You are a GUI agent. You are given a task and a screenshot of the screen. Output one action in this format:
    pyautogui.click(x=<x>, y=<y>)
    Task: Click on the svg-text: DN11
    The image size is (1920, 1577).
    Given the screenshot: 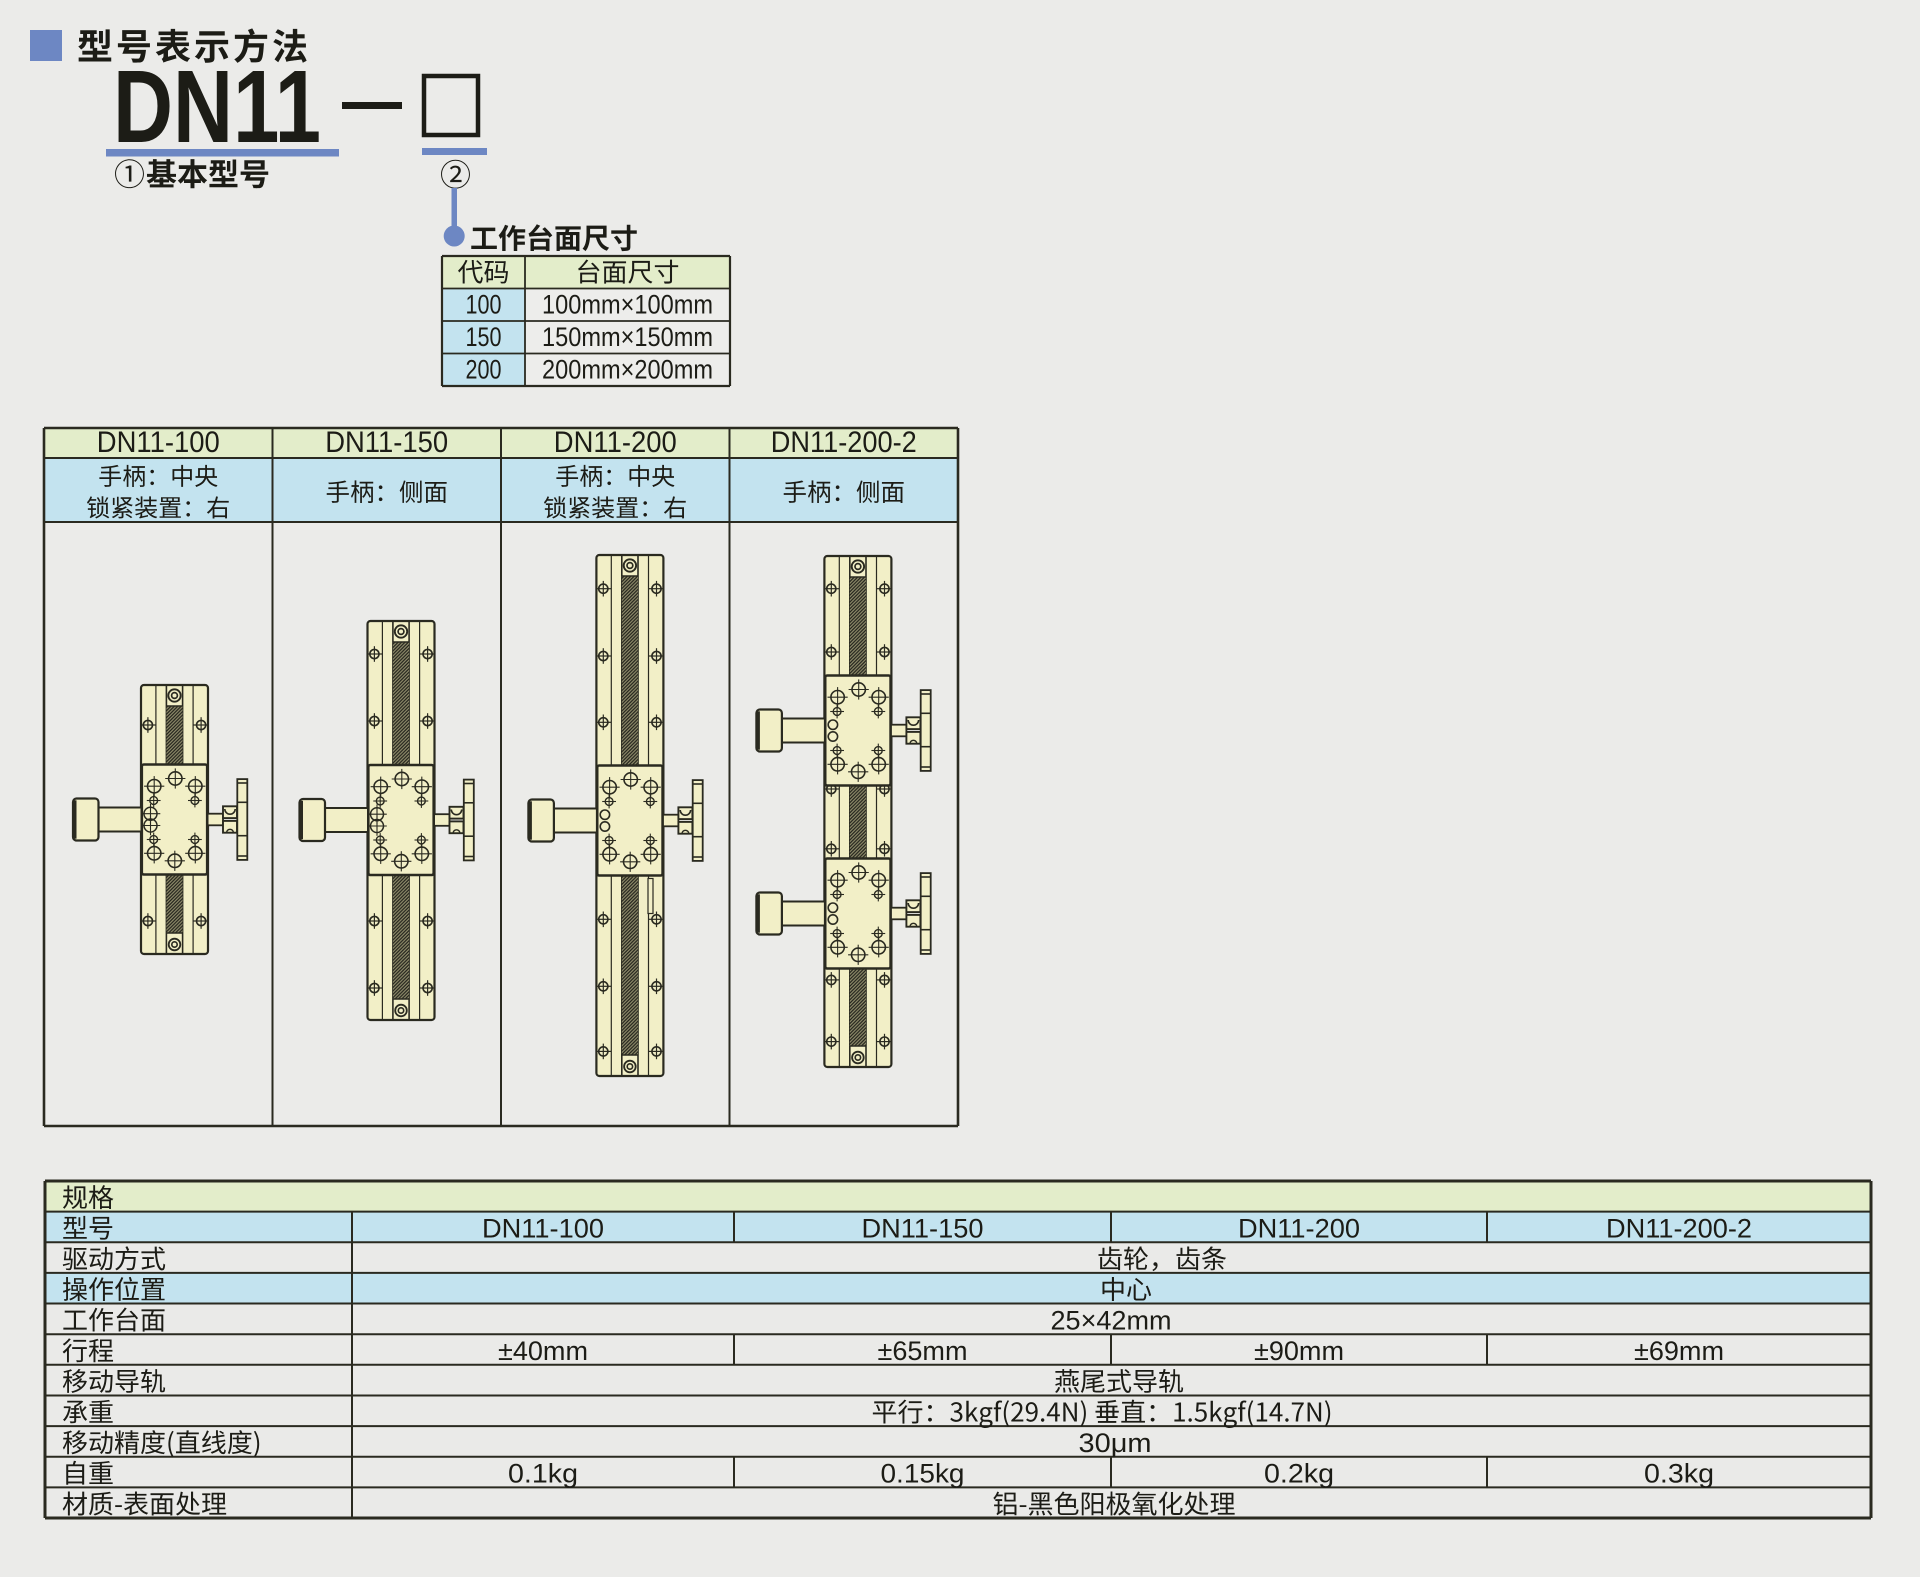 What is the action you would take?
    pyautogui.click(x=217, y=106)
    